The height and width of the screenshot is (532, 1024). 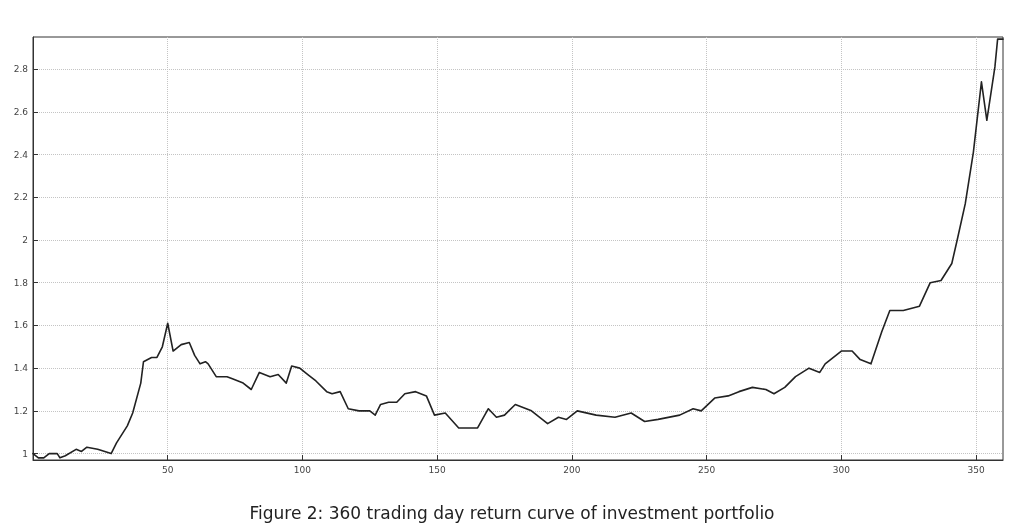 I want to click on y-tick-label: 2.8, so click(x=21, y=69).